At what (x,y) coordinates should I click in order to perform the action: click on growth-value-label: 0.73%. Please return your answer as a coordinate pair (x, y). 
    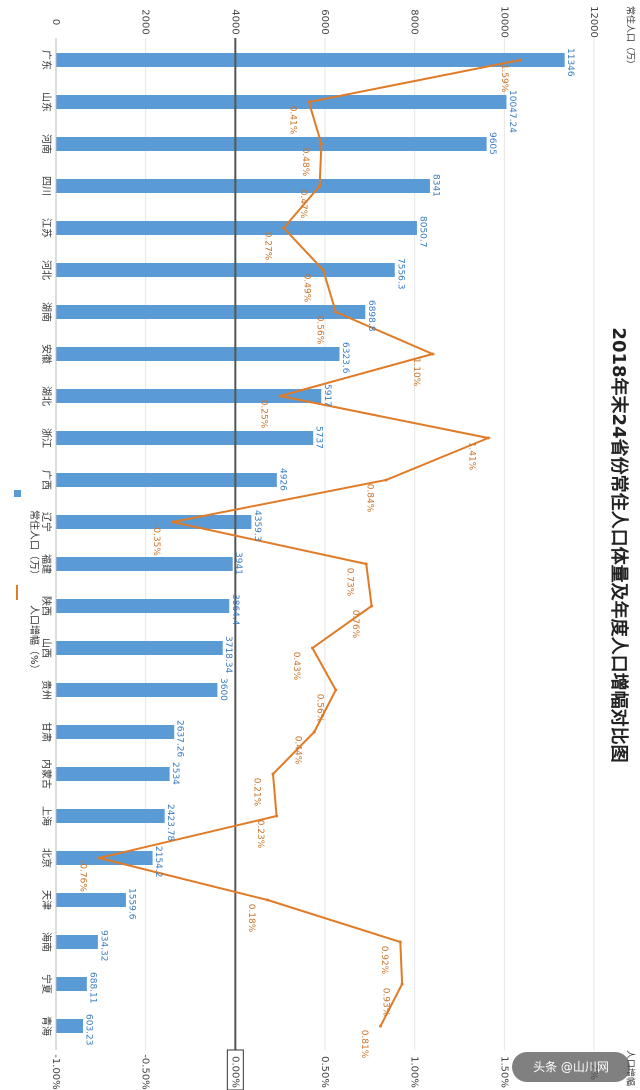
    Looking at the image, I should click on (350, 582).